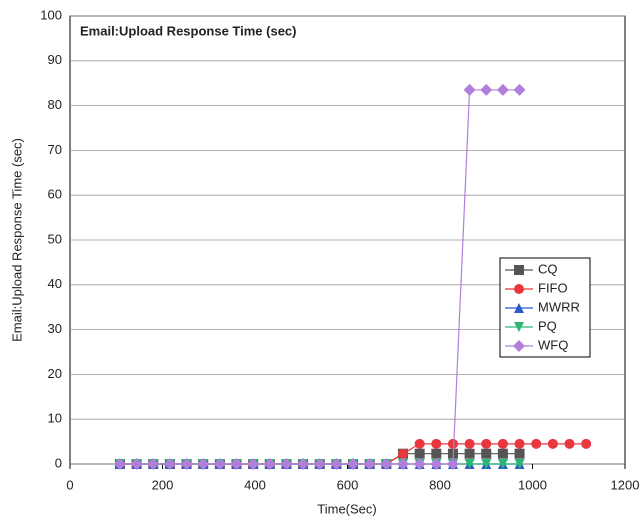 Image resolution: width=642 pixels, height=525 pixels. Describe the element at coordinates (255, 484) in the screenshot. I see `x-tick-label: 400` at that location.